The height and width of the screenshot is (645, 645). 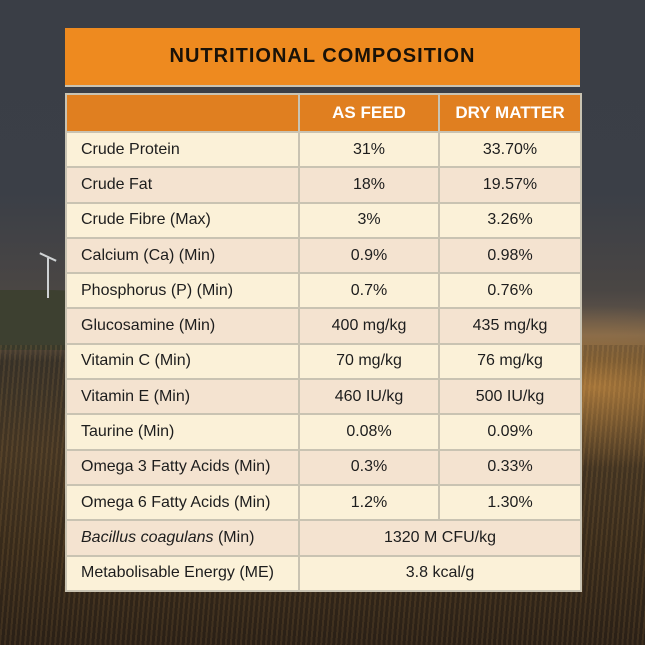 What do you see at coordinates (369, 185) in the screenshot?
I see `as-feed-value: 18%` at bounding box center [369, 185].